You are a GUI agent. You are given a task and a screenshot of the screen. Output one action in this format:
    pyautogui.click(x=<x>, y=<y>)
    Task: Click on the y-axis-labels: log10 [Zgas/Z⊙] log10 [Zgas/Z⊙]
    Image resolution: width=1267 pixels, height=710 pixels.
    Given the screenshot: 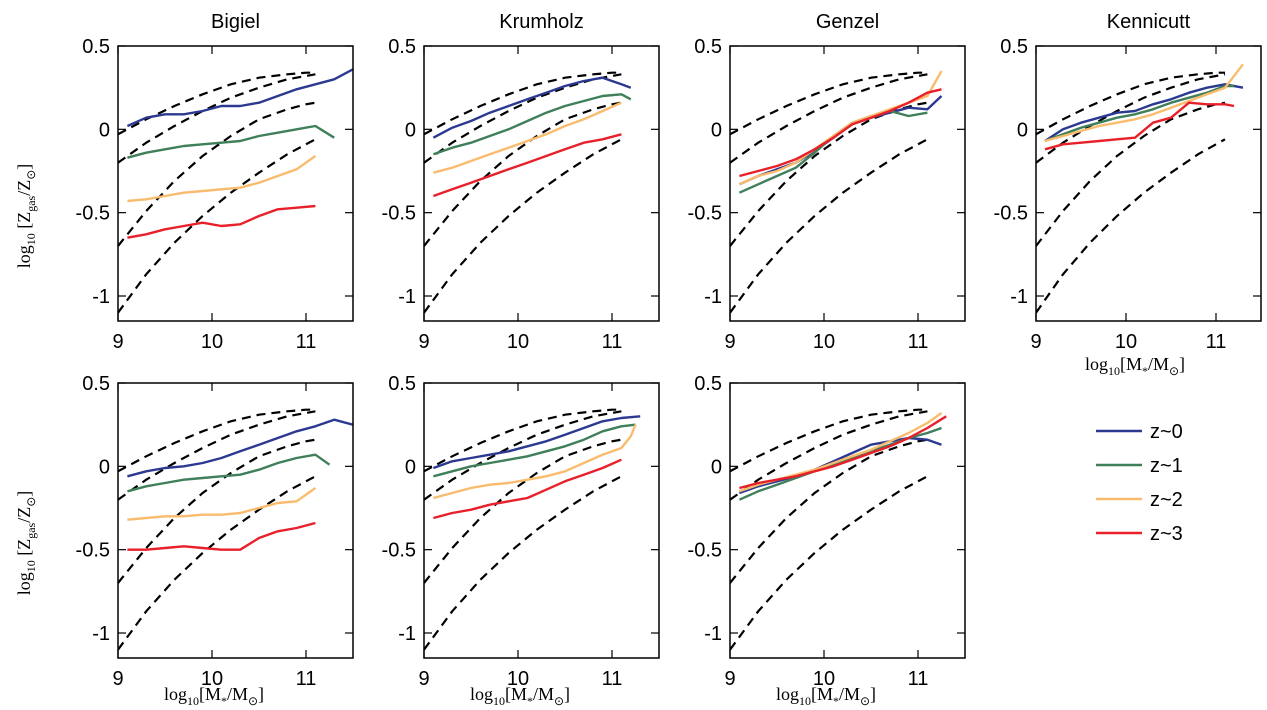 What is the action you would take?
    pyautogui.click(x=26, y=380)
    